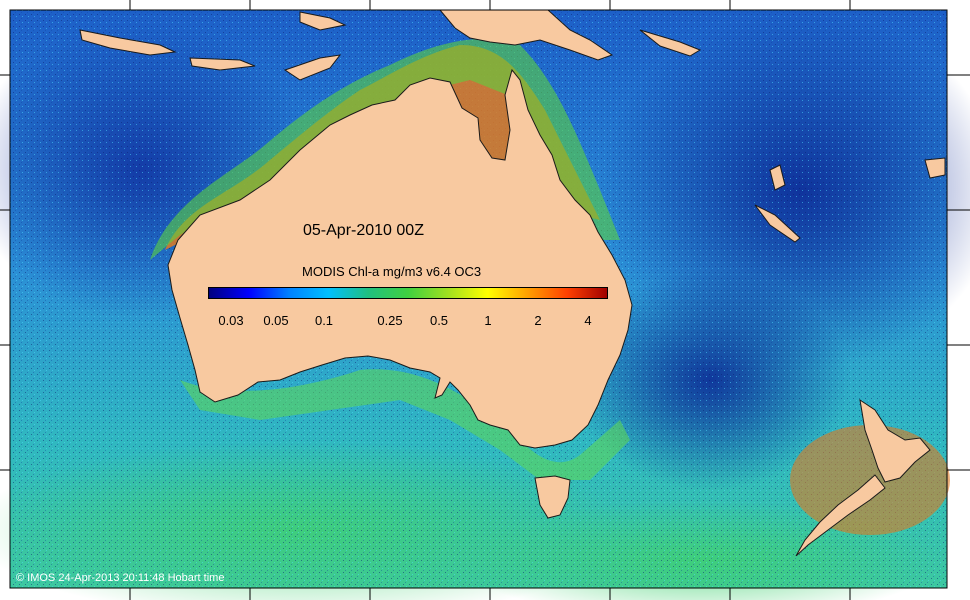 This screenshot has height=600, width=970. I want to click on south-coast-shelf, so click(405, 424).